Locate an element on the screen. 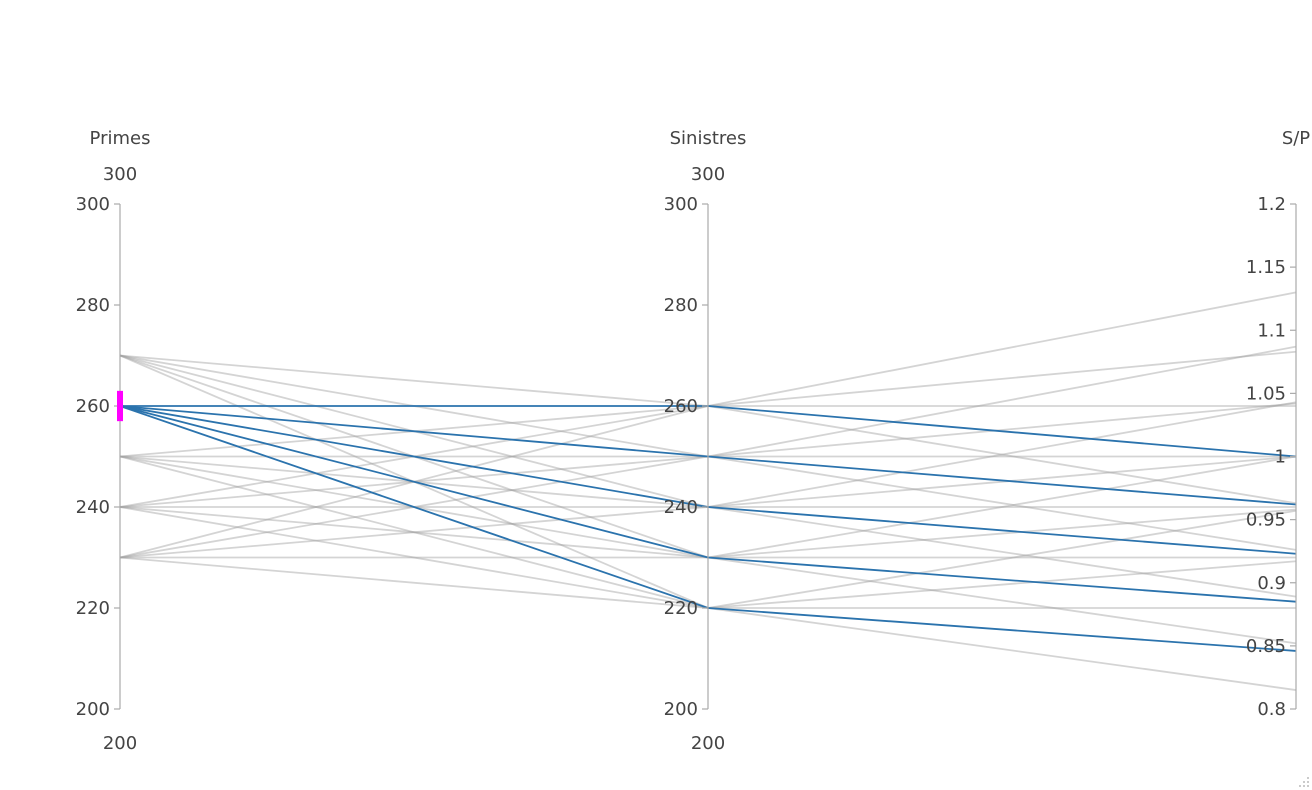 This screenshot has width=1312, height=790. axis-title: S/P is located at coordinates (1296, 138).